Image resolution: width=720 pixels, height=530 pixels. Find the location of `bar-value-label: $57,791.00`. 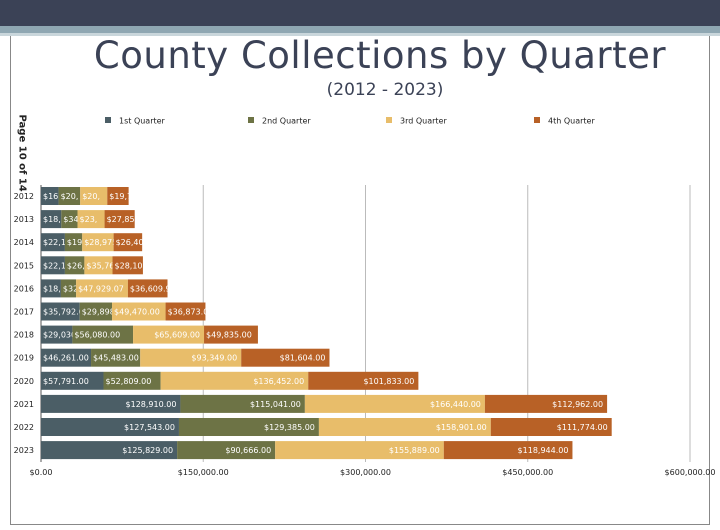

bar-value-label: $57,791.00 is located at coordinates (66, 381).